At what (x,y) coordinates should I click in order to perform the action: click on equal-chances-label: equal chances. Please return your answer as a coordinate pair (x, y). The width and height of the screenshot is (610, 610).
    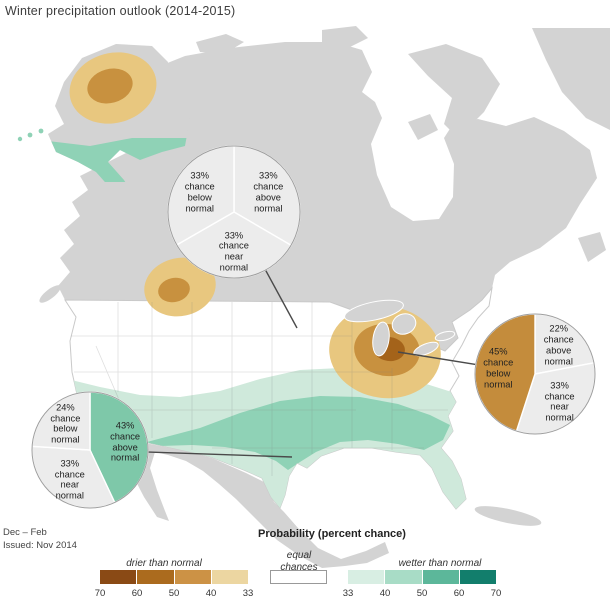
    Looking at the image, I should click on (299, 561).